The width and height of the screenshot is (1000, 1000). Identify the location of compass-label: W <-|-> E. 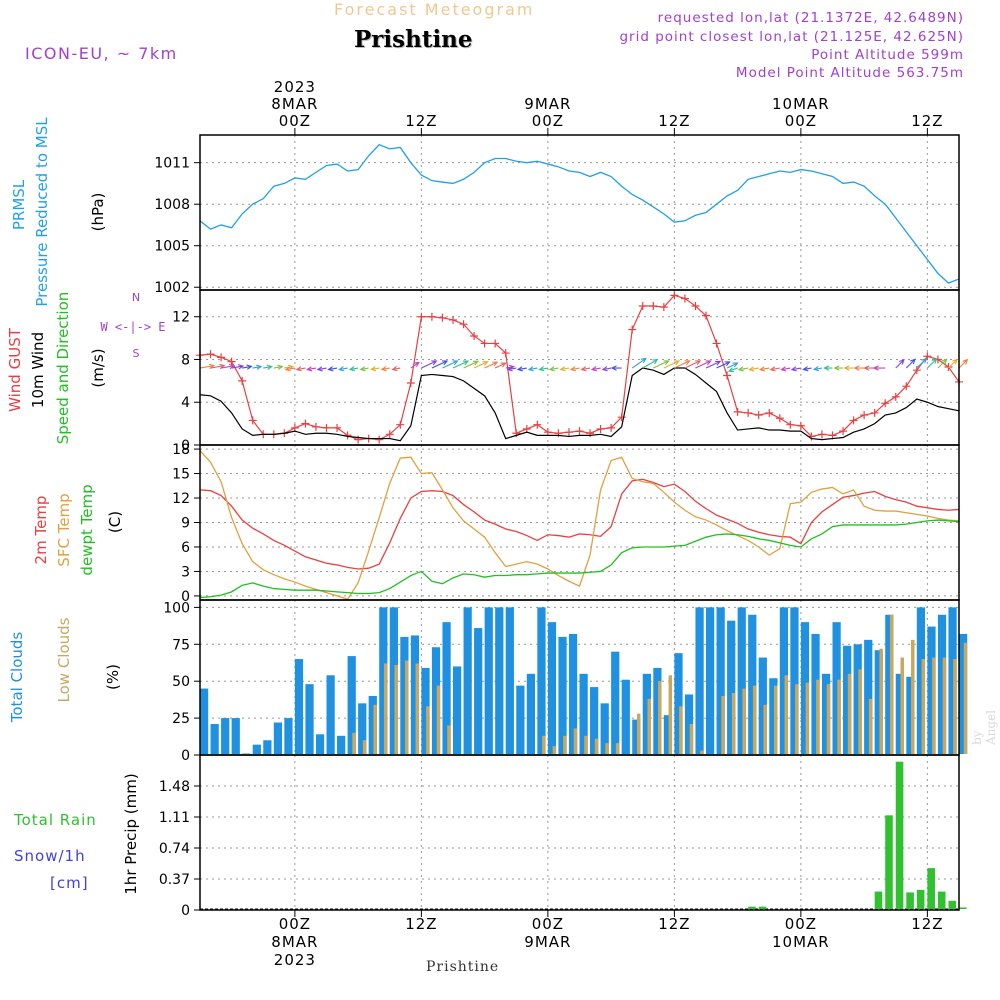
(132, 327).